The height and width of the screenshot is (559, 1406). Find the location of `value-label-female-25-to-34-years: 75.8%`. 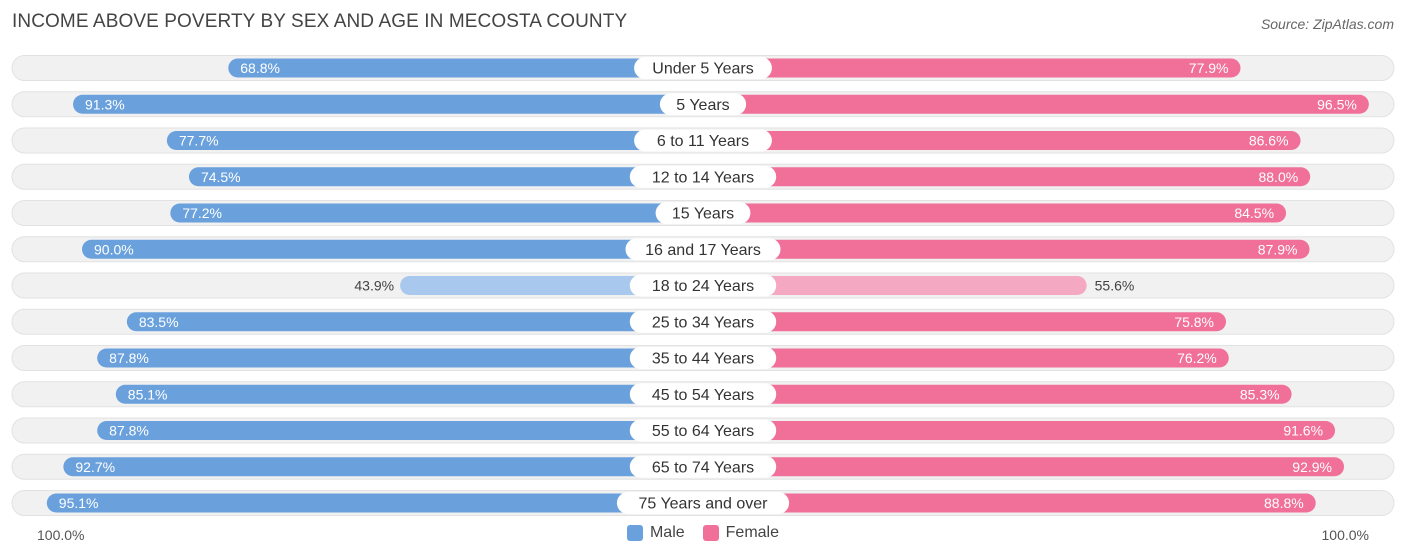

value-label-female-25-to-34-years: 75.8% is located at coordinates (1194, 322).